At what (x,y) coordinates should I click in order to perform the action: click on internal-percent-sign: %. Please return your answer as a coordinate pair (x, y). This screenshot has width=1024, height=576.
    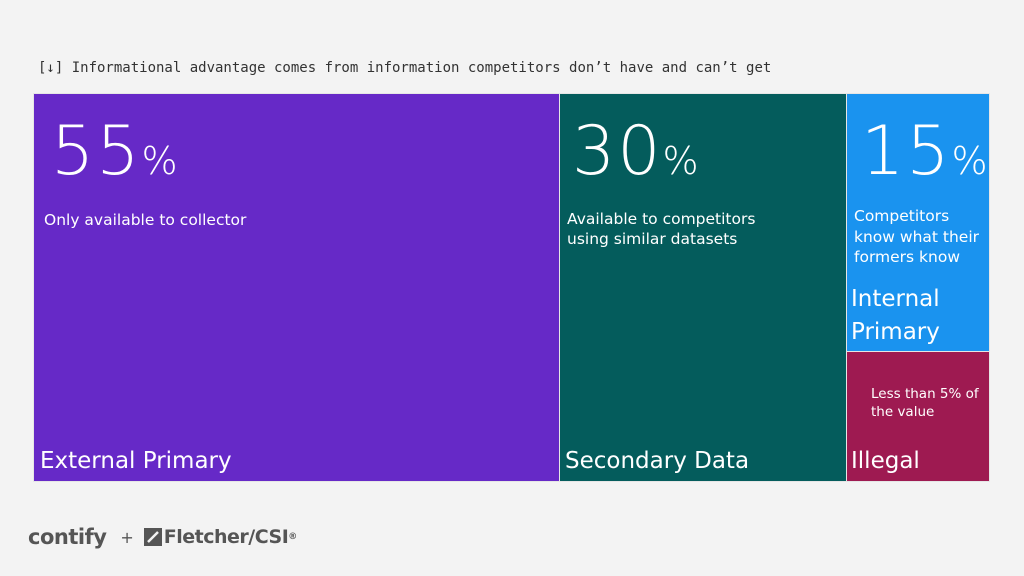
    Looking at the image, I should click on (969, 161).